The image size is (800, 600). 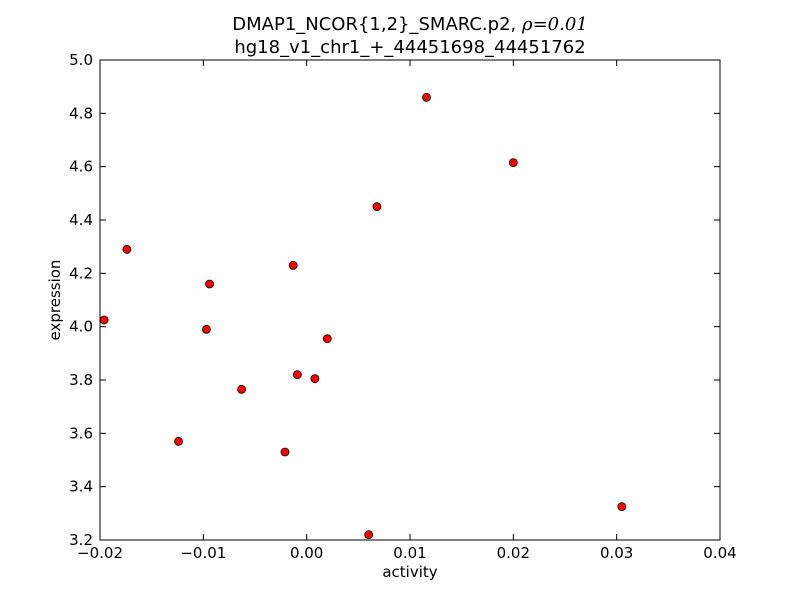 I want to click on y-tick-label: 4.2, so click(x=81, y=273).